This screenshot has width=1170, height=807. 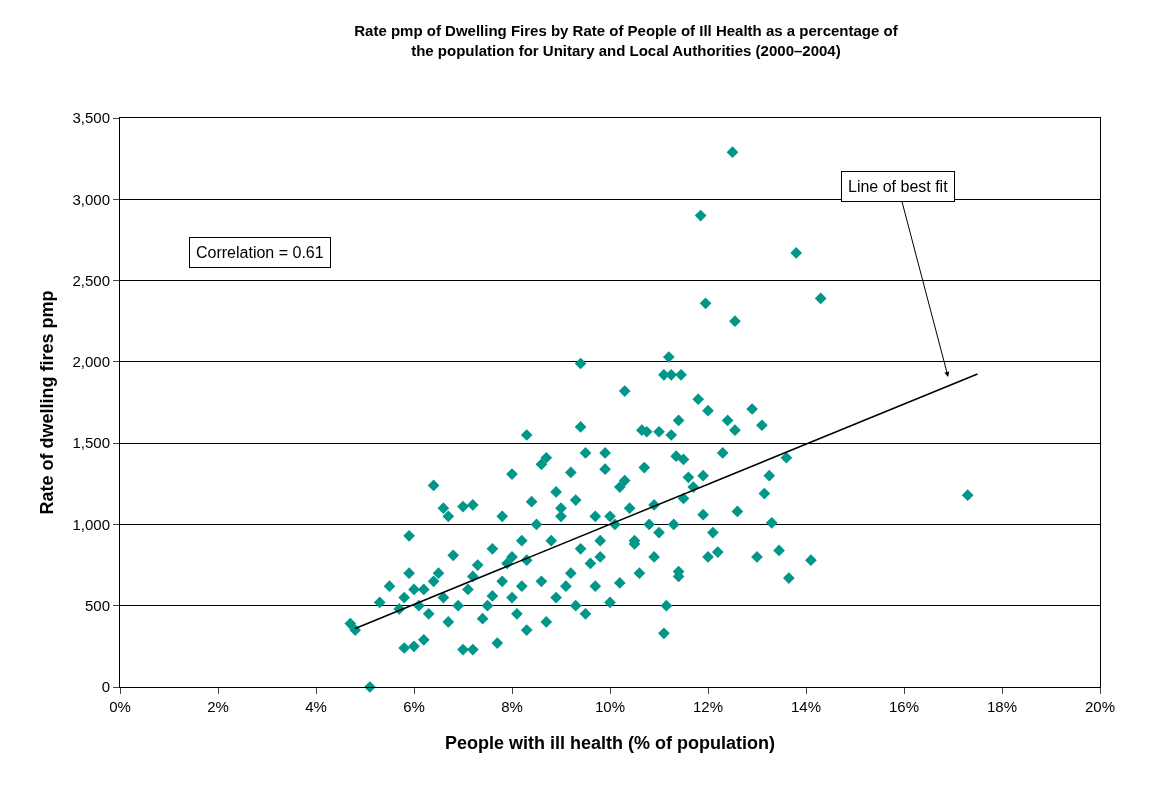 I want to click on x-tick-label: 12%, so click(x=708, y=706).